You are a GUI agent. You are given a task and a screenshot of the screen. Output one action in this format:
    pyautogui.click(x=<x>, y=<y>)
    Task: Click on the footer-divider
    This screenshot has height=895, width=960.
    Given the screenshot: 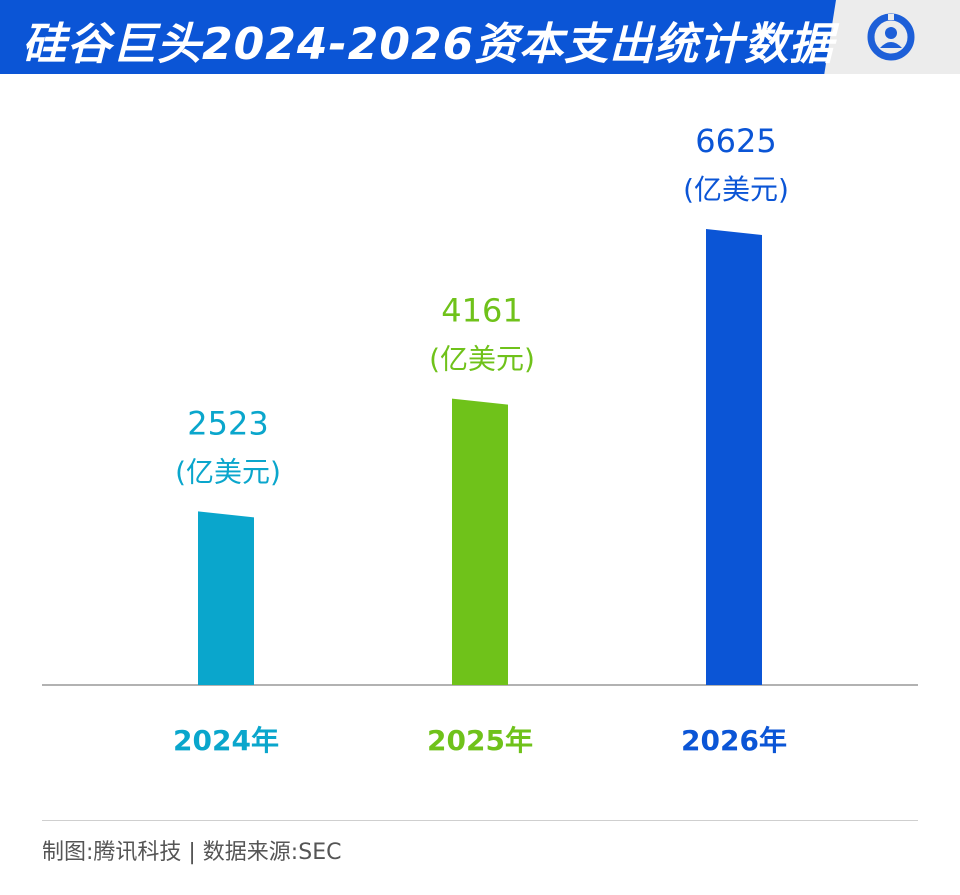 What is the action you would take?
    pyautogui.click(x=480, y=820)
    